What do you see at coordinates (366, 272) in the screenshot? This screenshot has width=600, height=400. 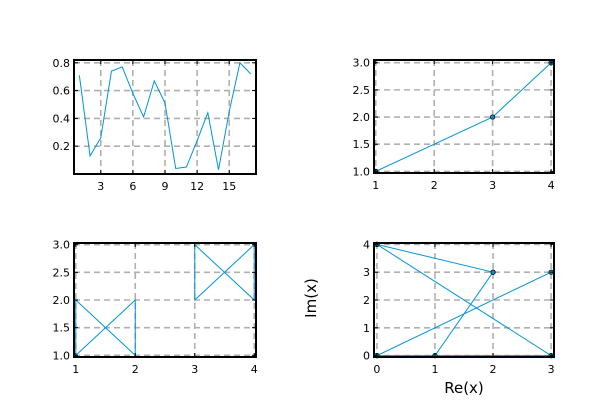 I see `y-tick-label: 3` at bounding box center [366, 272].